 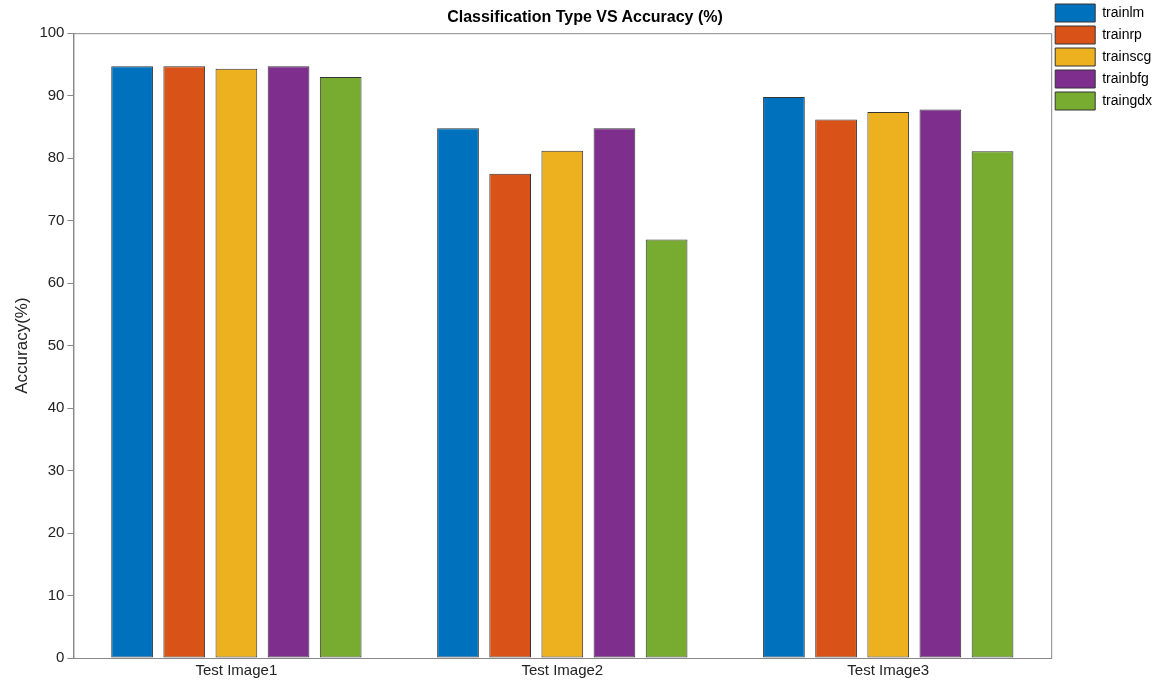 What do you see at coordinates (56, 344) in the screenshot?
I see `y-tick-label: 50` at bounding box center [56, 344].